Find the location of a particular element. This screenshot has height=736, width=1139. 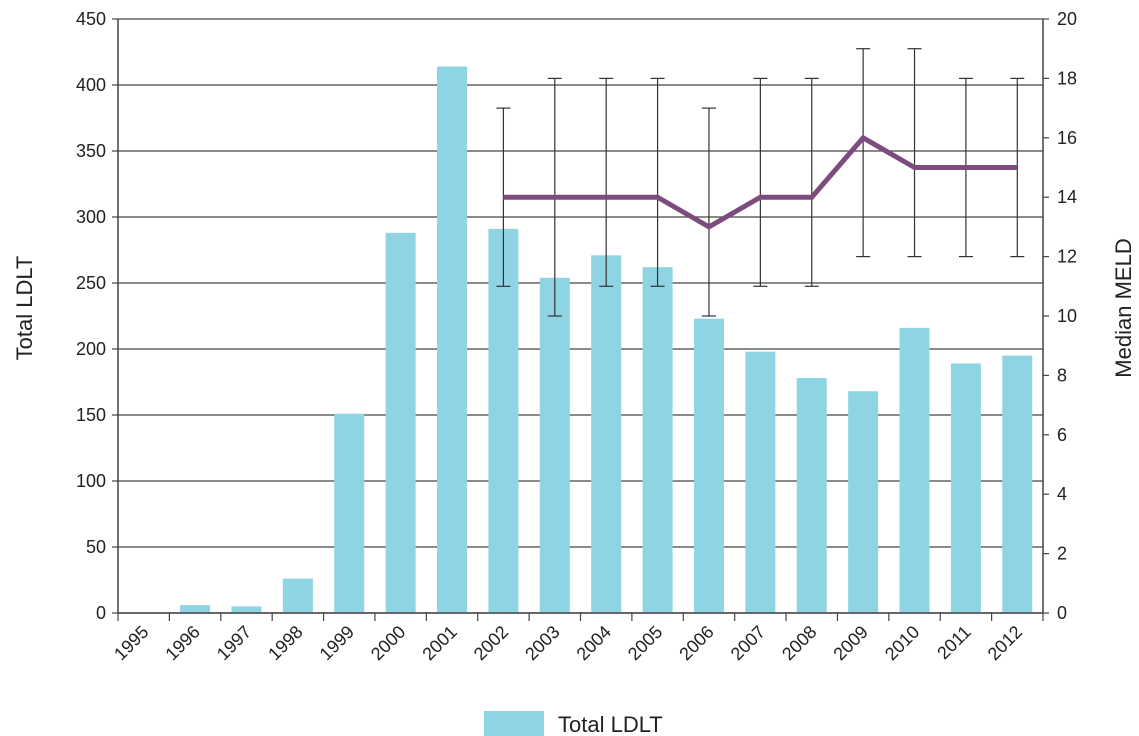

error-bar-2004 is located at coordinates (606, 182).